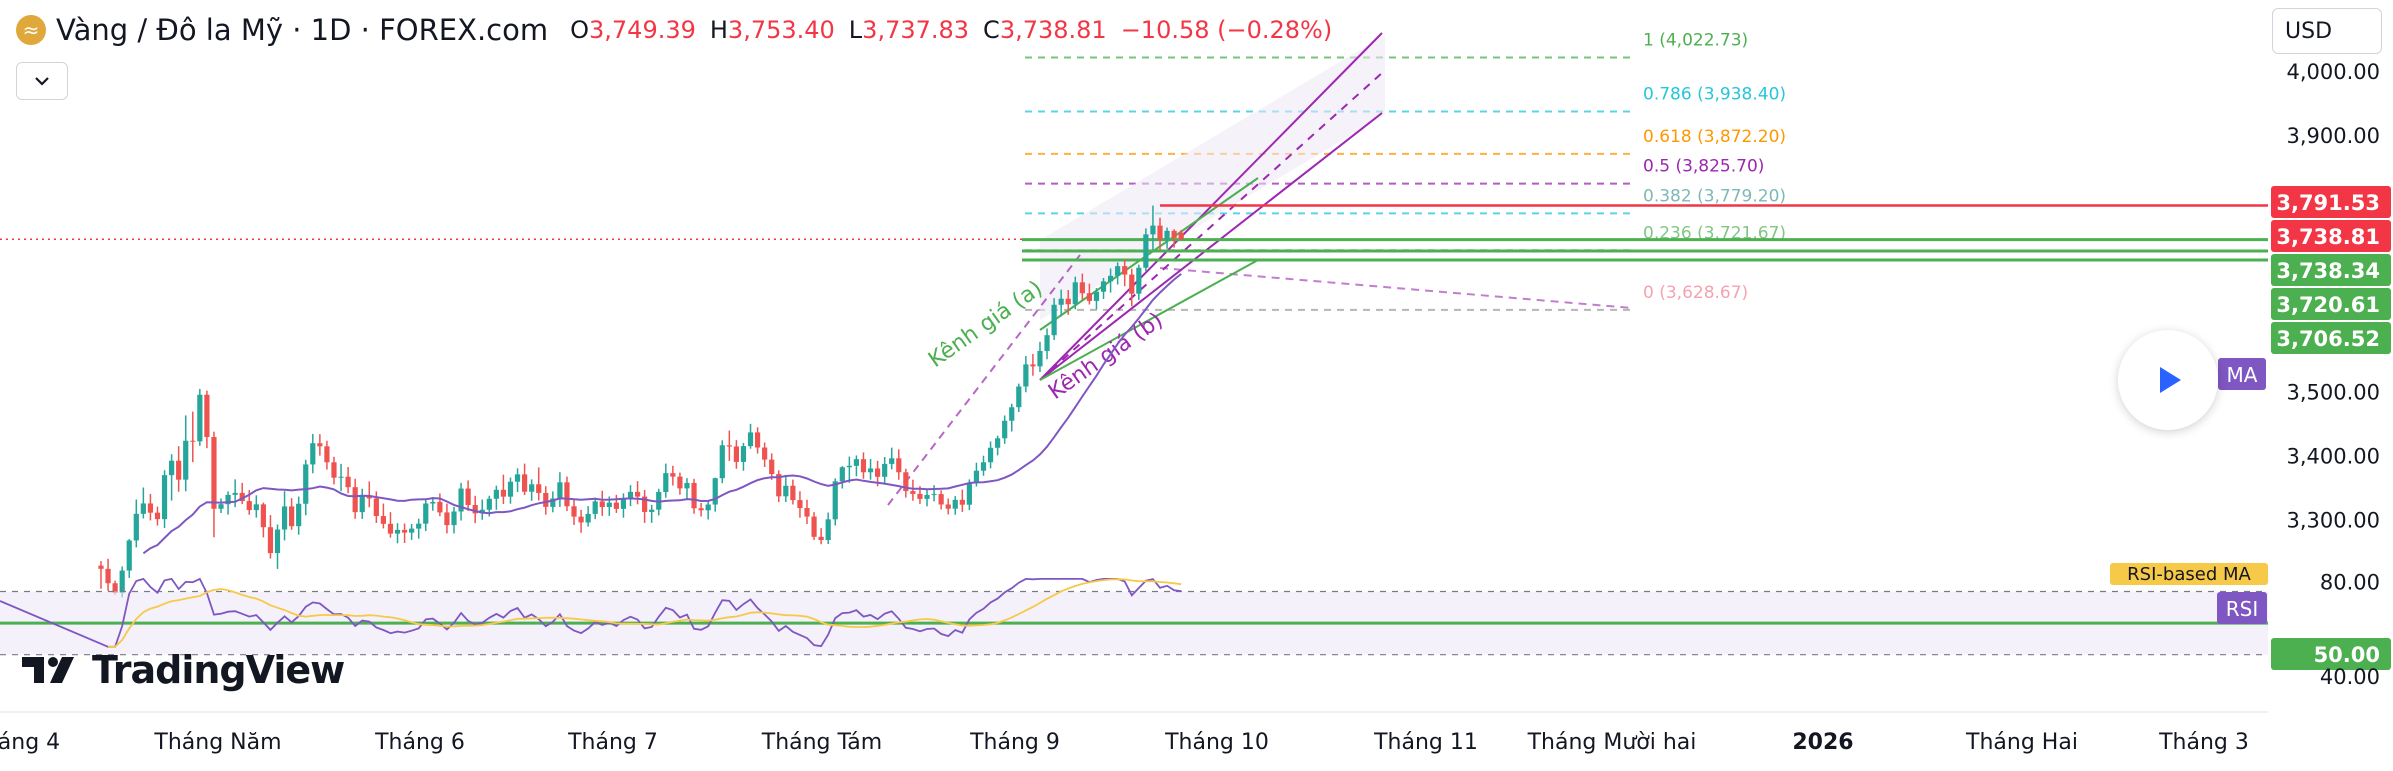 This screenshot has width=2393, height=771. What do you see at coordinates (2333, 136) in the screenshot?
I see `price-tick-label: 3,900.00` at bounding box center [2333, 136].